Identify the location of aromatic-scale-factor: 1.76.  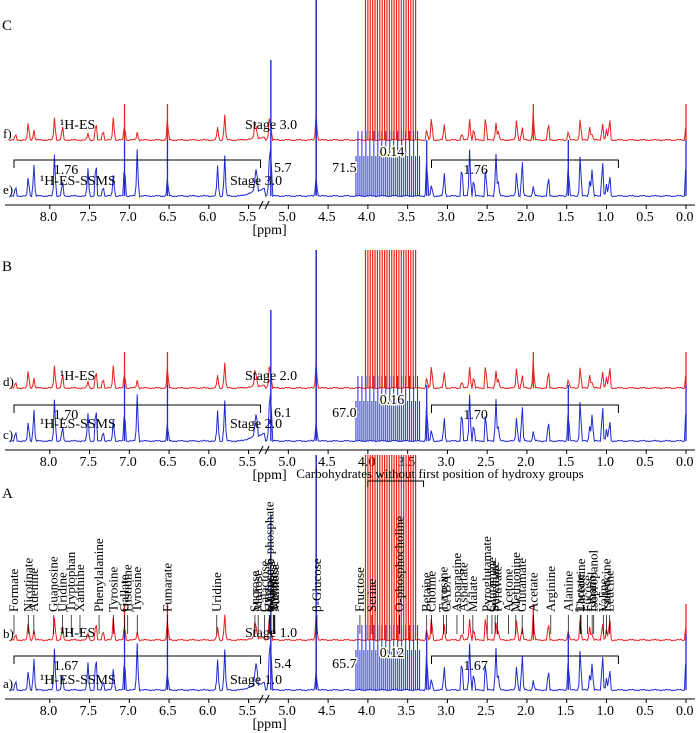
(66, 170).